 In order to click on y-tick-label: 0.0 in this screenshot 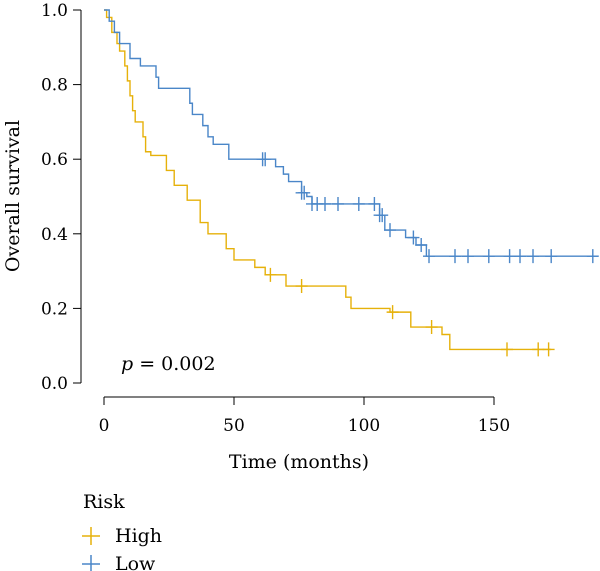, I will do `click(54, 384)`.